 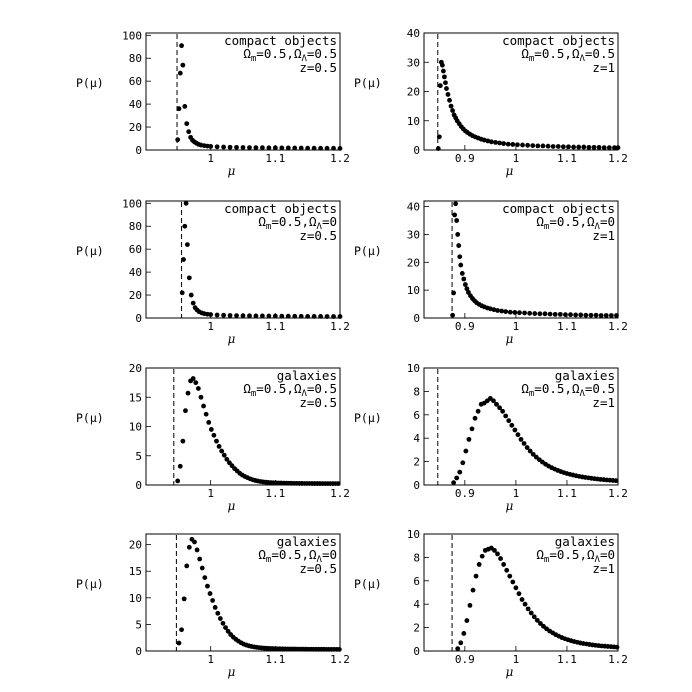 I want to click on x-axis-label: μ, so click(x=509, y=339).